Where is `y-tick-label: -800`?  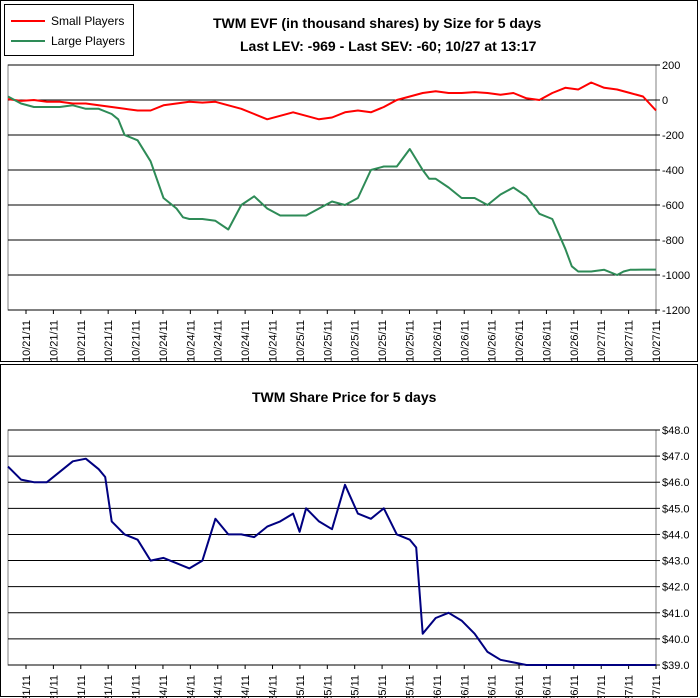 y-tick-label: -800 is located at coordinates (673, 241).